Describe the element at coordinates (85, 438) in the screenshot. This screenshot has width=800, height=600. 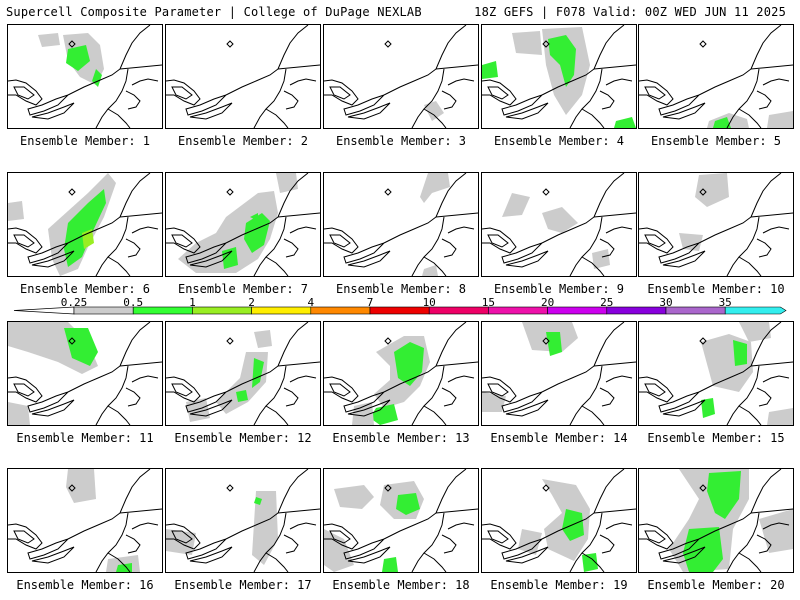
I see `ensemble-member-label: Ensemble Member: 11` at that location.